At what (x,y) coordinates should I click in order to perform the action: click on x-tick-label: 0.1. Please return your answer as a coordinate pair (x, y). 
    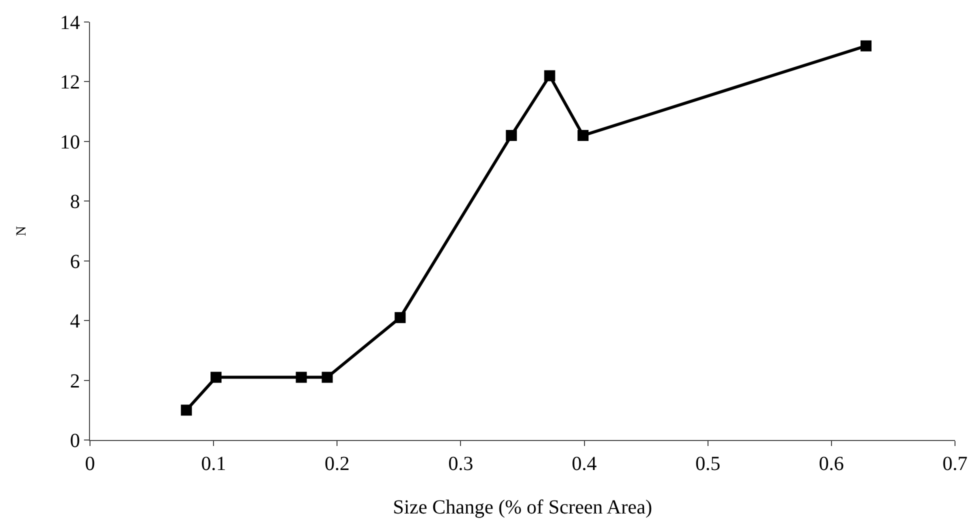
    Looking at the image, I should click on (213, 464).